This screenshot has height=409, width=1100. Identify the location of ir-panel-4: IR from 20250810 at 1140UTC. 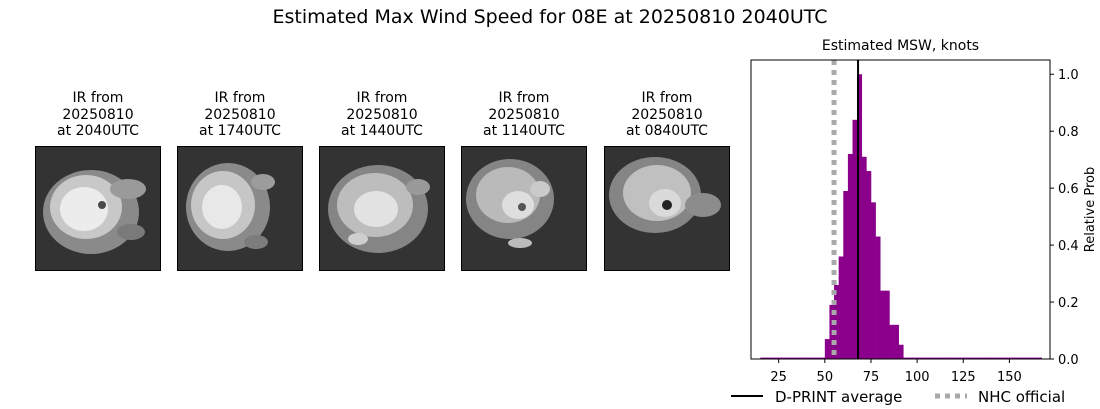
(524, 180).